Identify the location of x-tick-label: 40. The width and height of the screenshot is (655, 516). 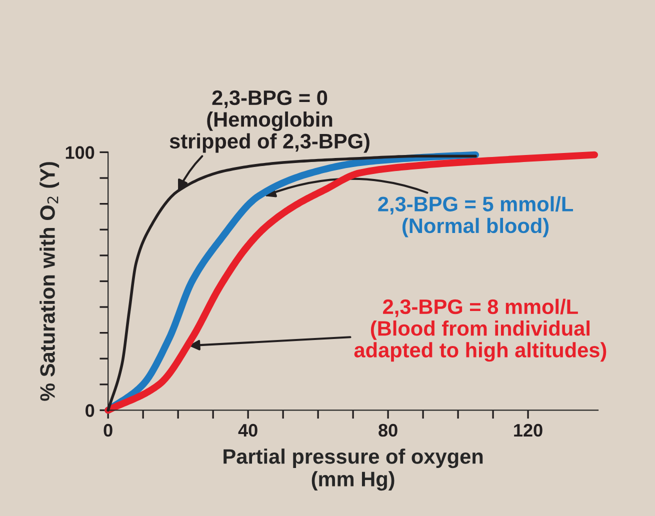
(248, 430).